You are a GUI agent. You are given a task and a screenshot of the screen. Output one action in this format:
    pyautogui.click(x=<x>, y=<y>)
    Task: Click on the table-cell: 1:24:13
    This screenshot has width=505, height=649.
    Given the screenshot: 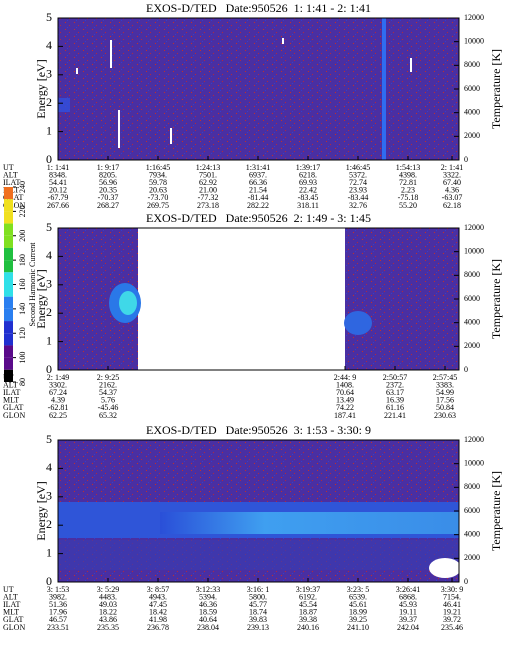 What is the action you would take?
    pyautogui.click(x=208, y=167)
    